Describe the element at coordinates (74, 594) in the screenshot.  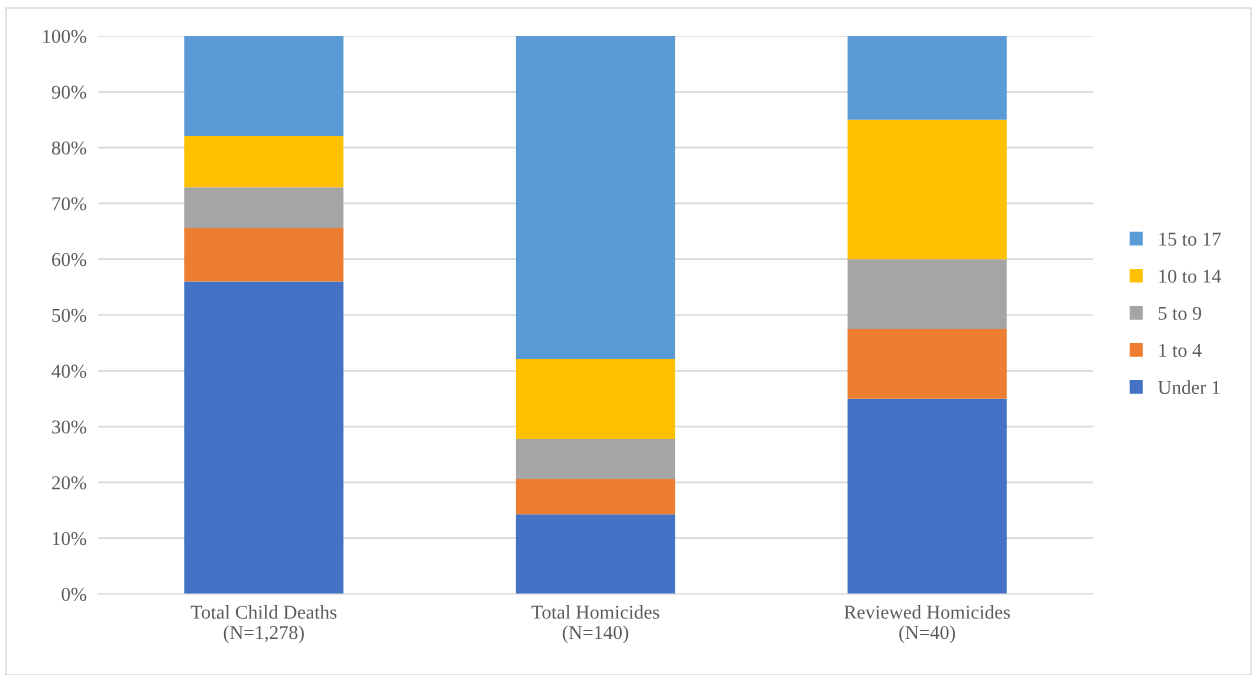
I see `y-tick-label: 0%` at that location.